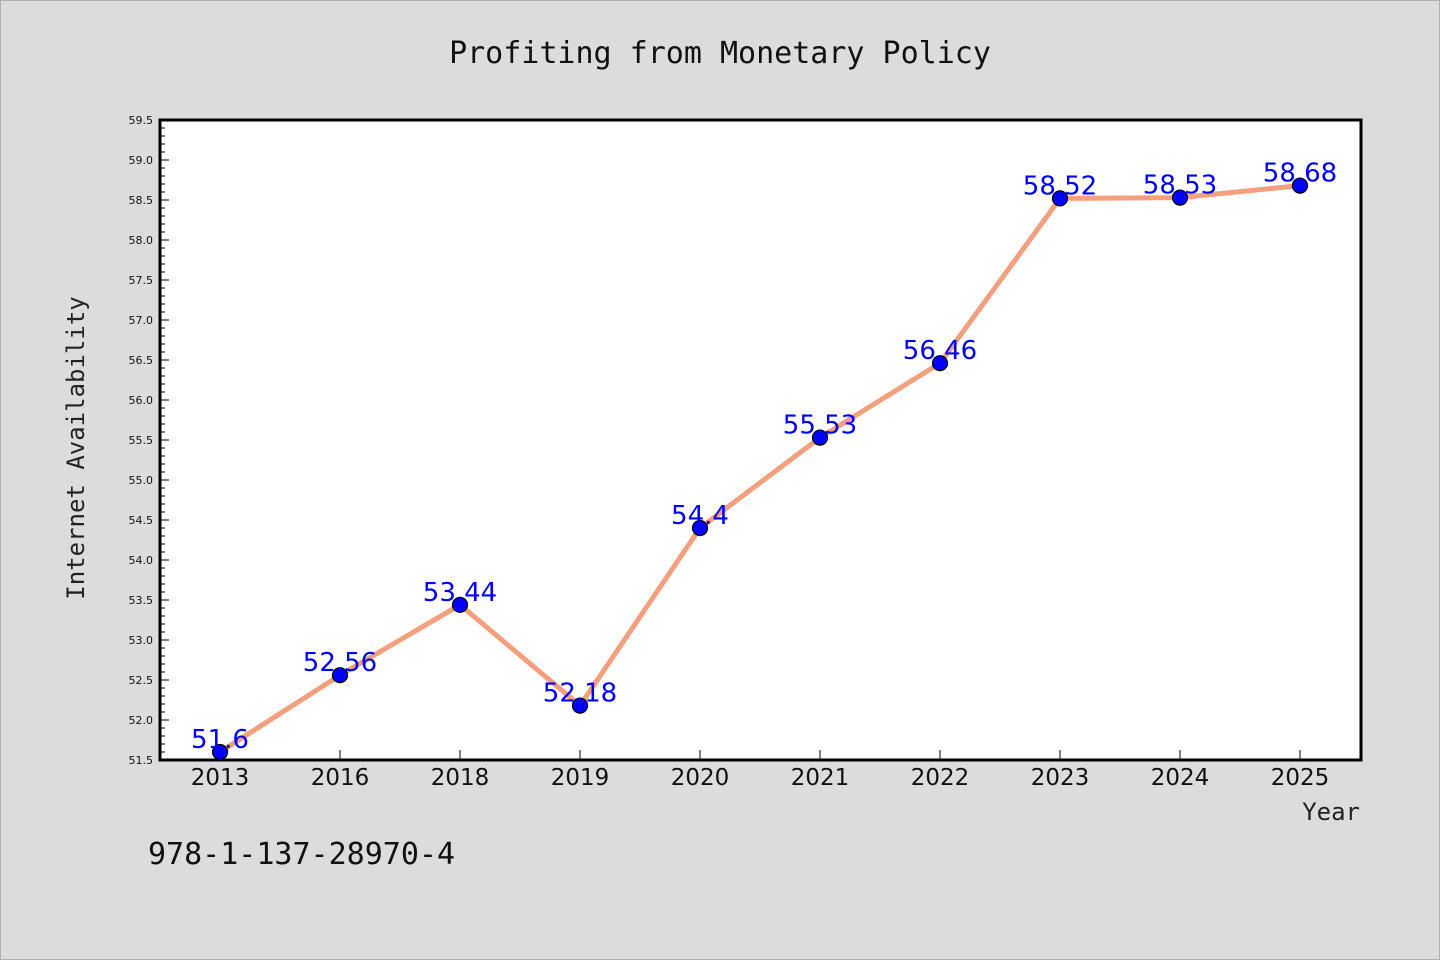  I want to click on data-label: 52.18, so click(580, 694).